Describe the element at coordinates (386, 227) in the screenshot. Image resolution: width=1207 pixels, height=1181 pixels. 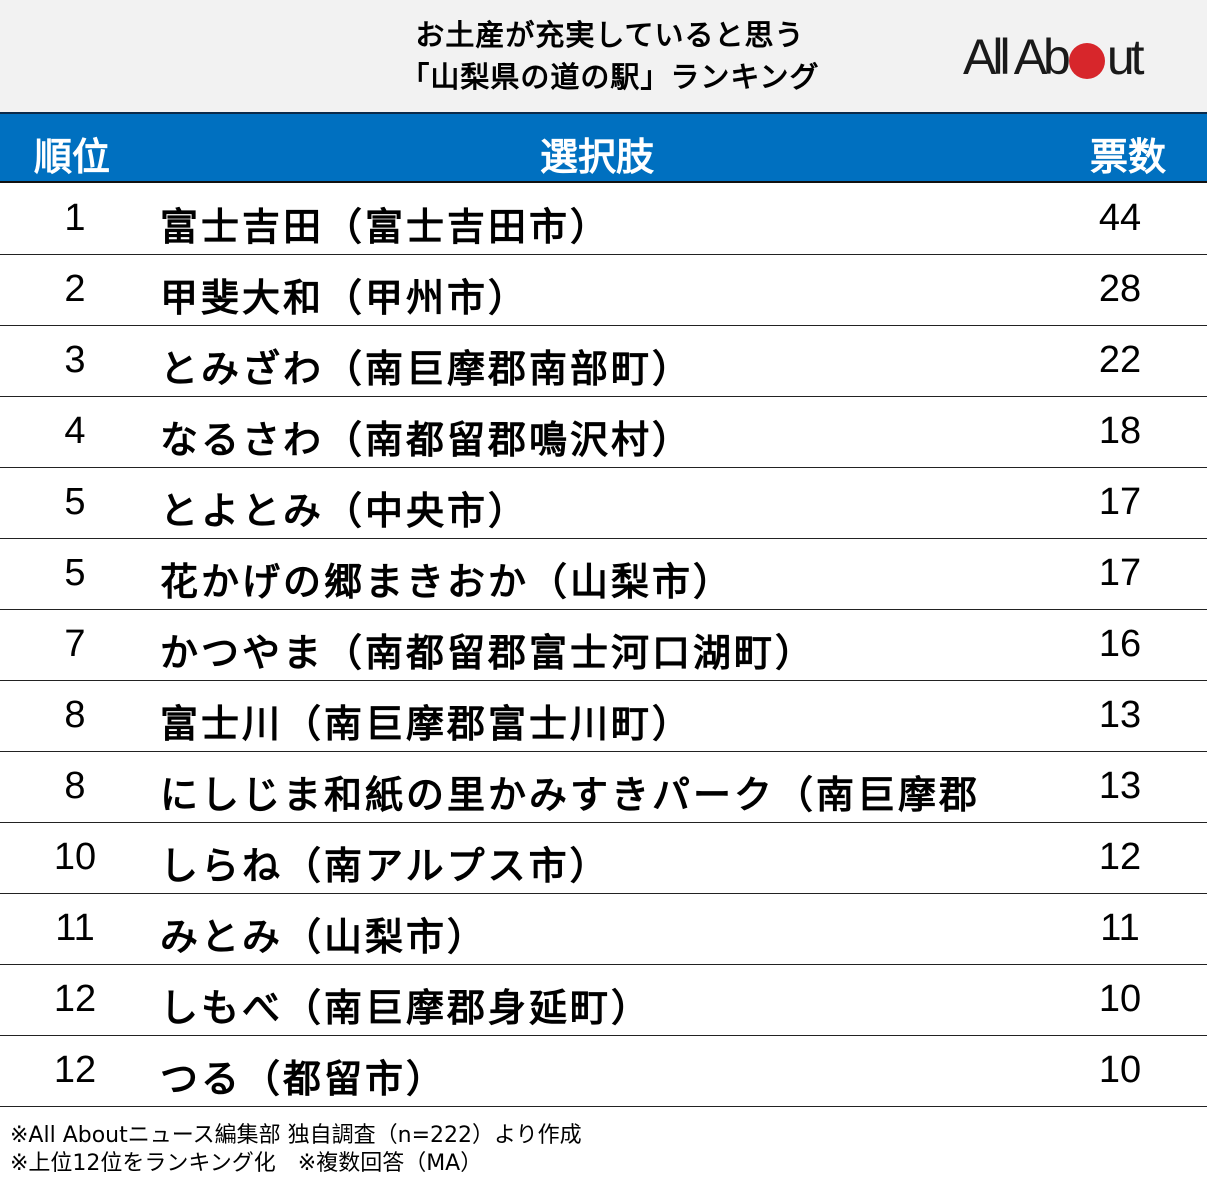
I see `choice-cell: 富士吉田（富士吉田市）` at that location.